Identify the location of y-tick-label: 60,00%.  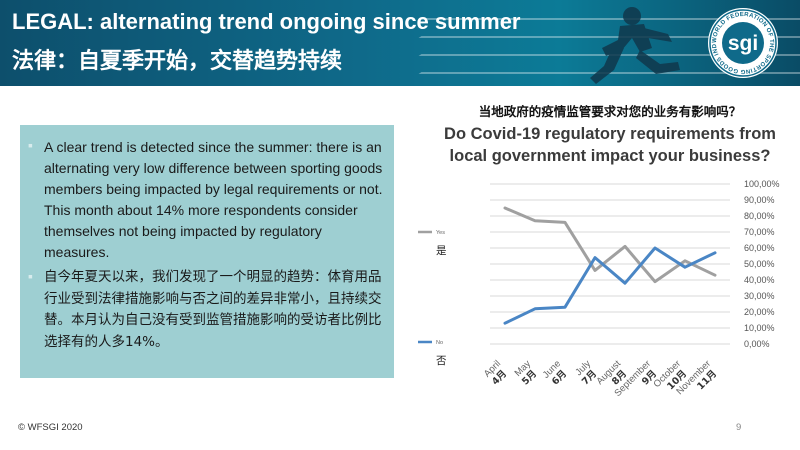
(759, 248).